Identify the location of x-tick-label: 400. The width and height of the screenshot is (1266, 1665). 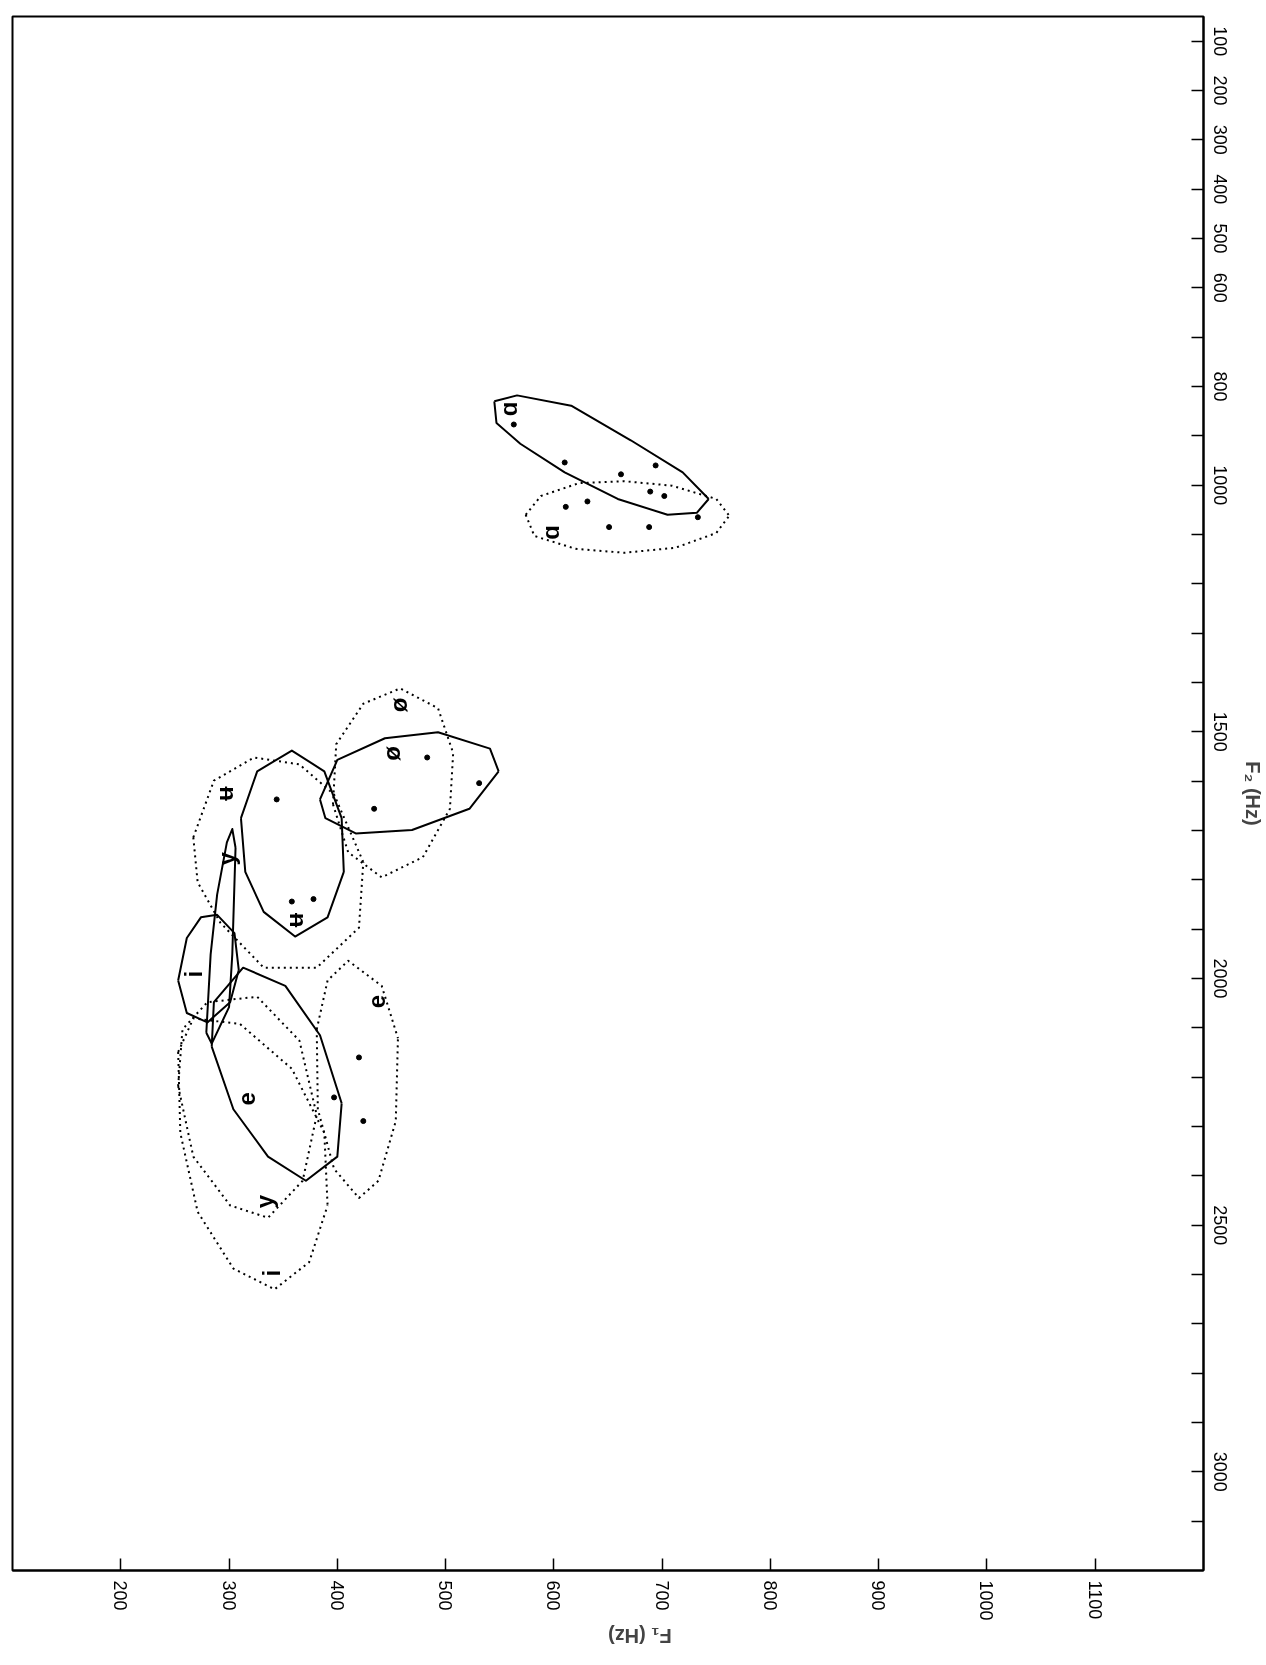
(336, 1595).